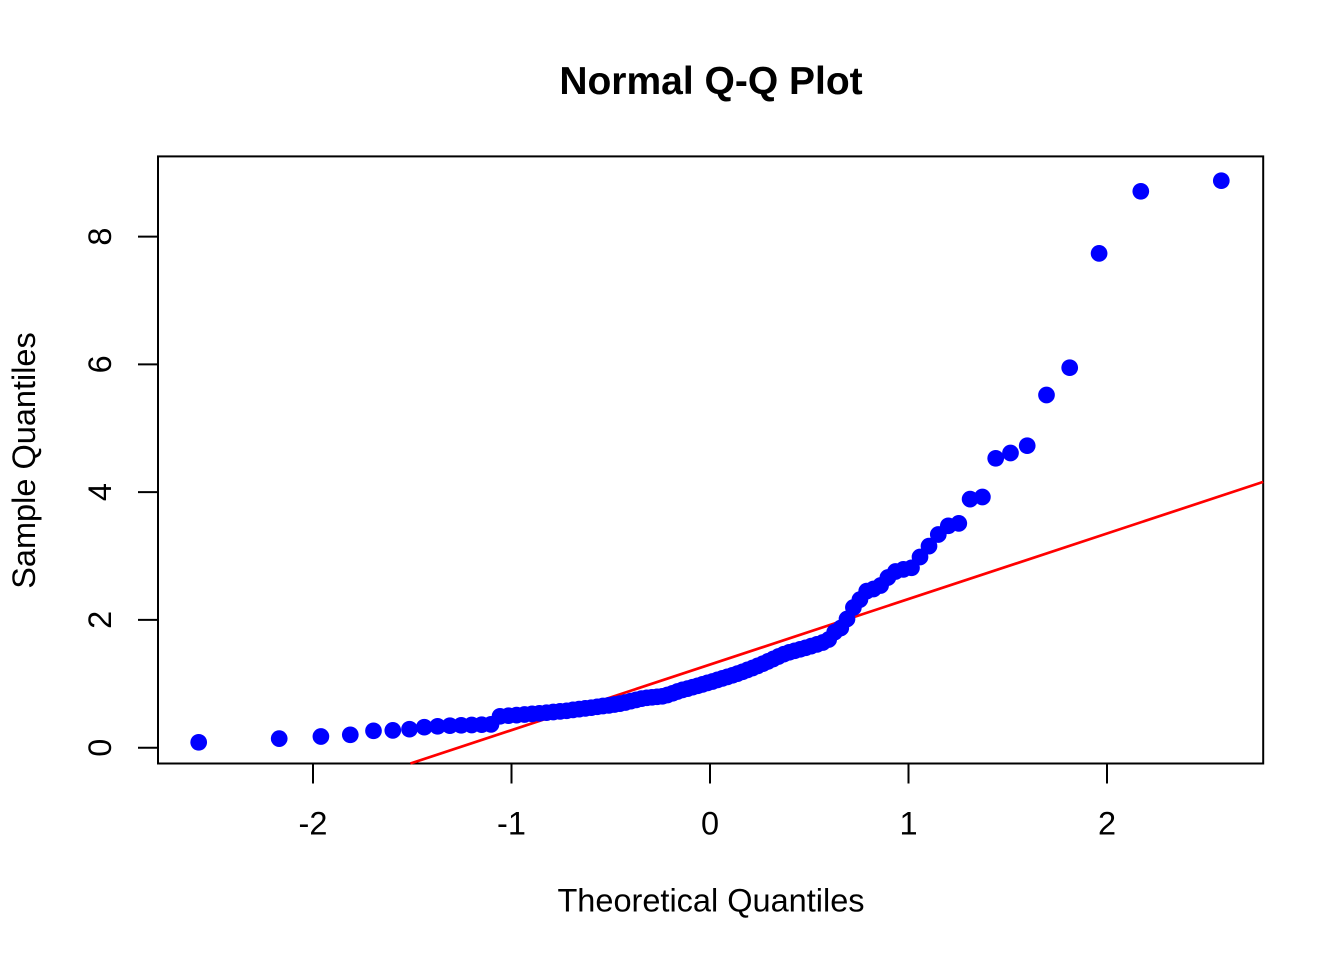 This screenshot has width=1344, height=960. I want to click on svg-text: -2, so click(313, 824).